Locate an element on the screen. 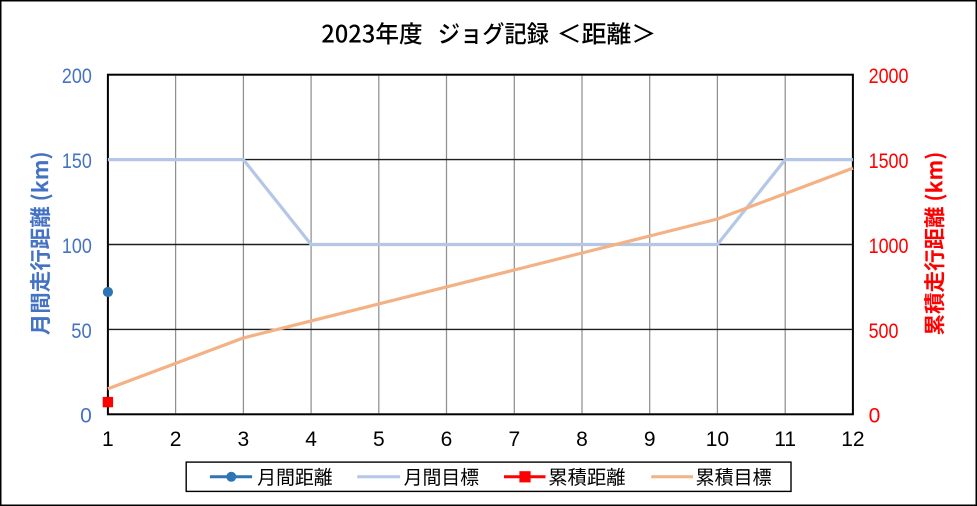  svg-text: 11 is located at coordinates (785, 439).